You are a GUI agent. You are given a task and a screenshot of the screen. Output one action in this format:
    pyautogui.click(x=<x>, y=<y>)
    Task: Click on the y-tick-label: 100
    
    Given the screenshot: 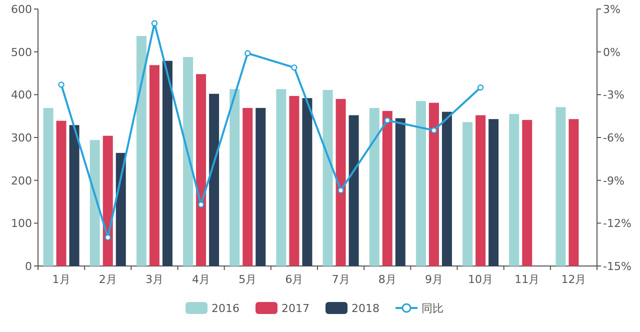 What is the action you would take?
    pyautogui.click(x=21, y=223)
    